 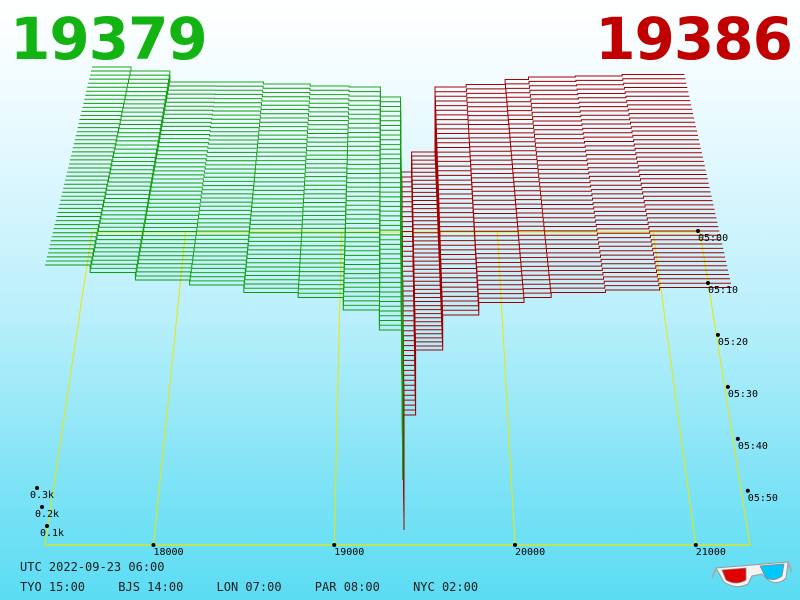 I want to click on time-tick-label: 05:50, so click(x=763, y=498).